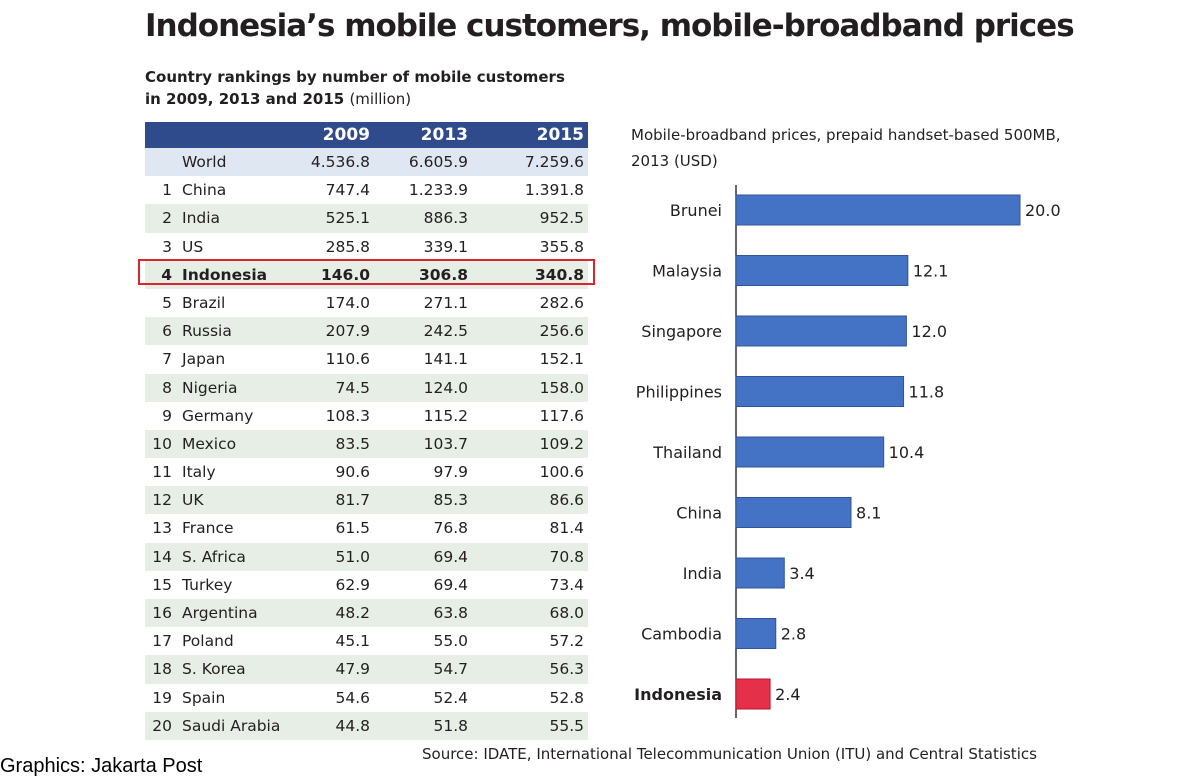  I want to click on bar-china, so click(793, 512).